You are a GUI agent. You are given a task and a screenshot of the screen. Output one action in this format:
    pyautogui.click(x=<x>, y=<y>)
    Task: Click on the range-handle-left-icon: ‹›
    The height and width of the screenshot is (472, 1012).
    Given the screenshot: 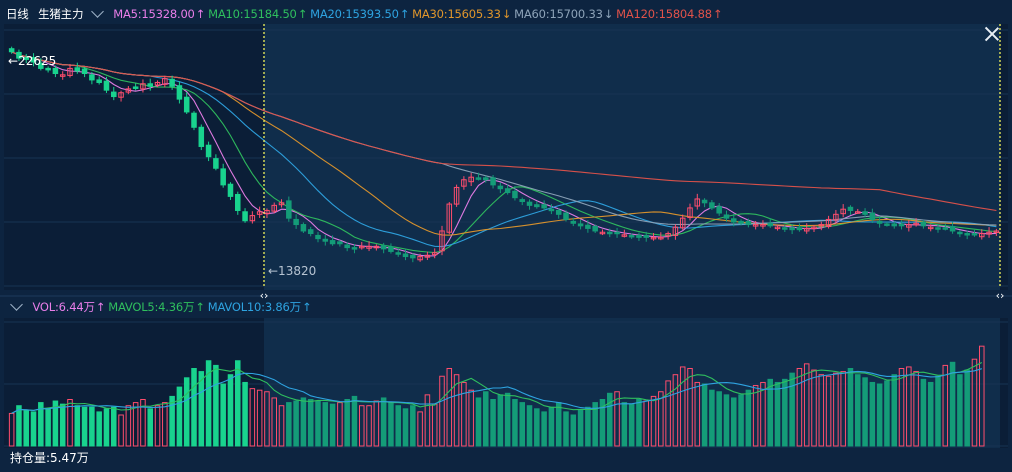 What is the action you would take?
    pyautogui.click(x=264, y=295)
    